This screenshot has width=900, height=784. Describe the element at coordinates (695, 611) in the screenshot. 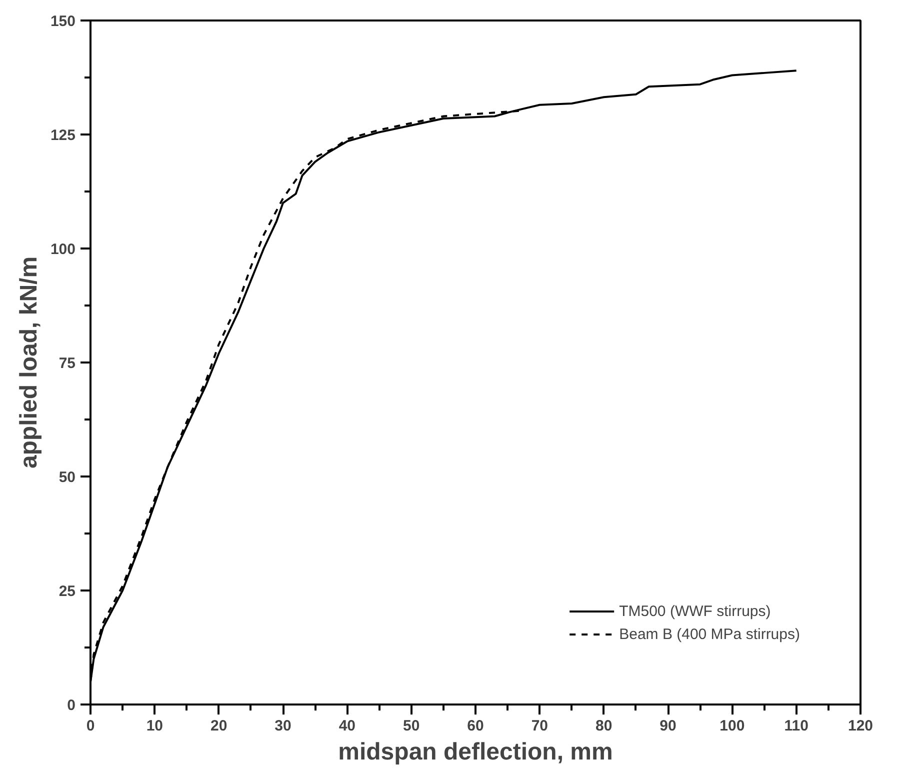

I see `legend-label: TM500 (WWF stirrups)` at that location.